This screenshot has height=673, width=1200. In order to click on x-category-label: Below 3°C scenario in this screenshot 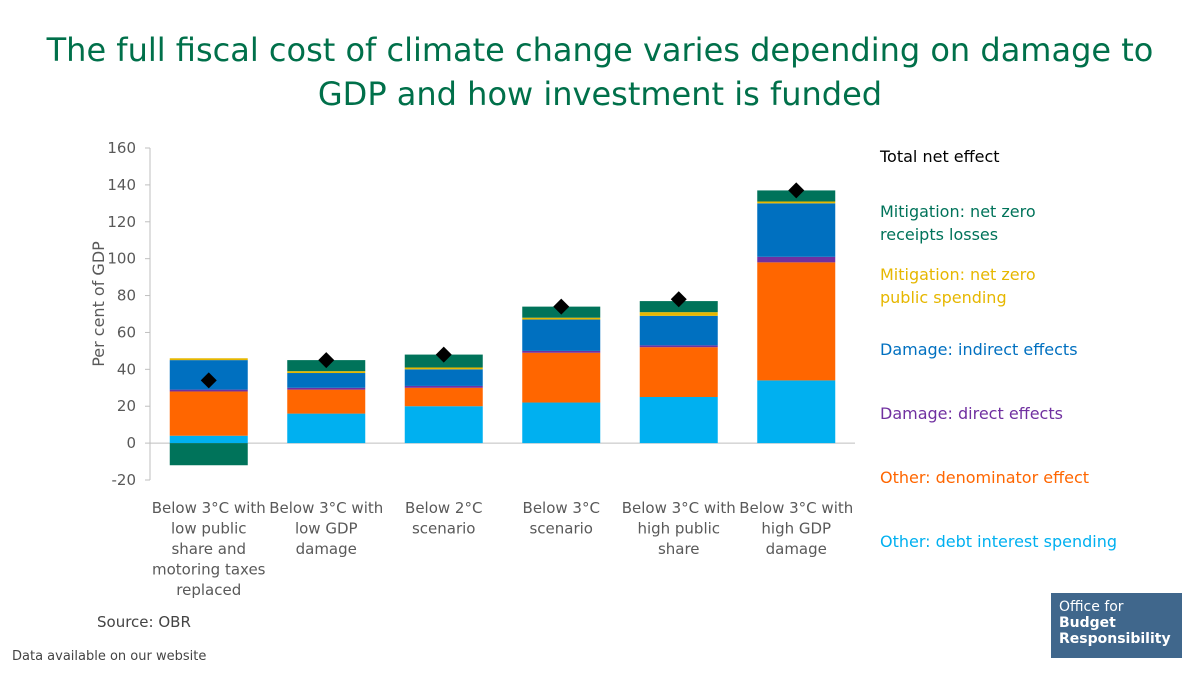, I will do `click(561, 518)`.